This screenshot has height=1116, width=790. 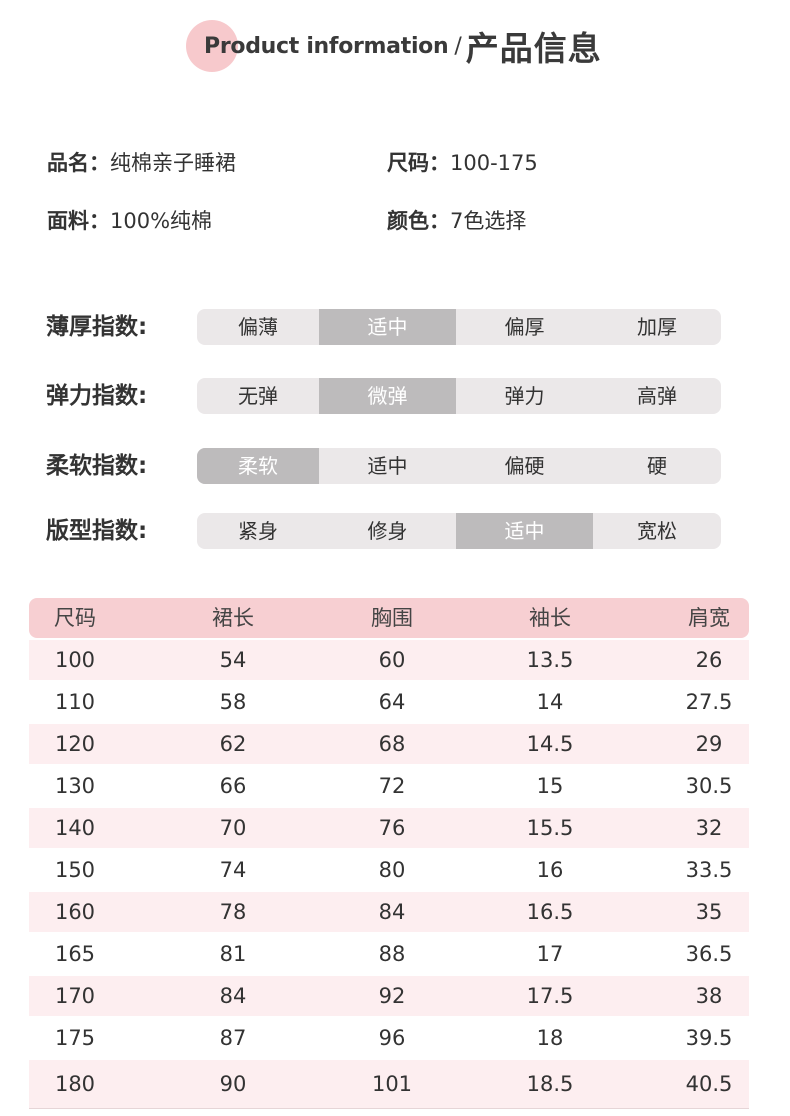 I want to click on index-scale: 无弹 微弹 弹力 高弹, so click(x=459, y=396).